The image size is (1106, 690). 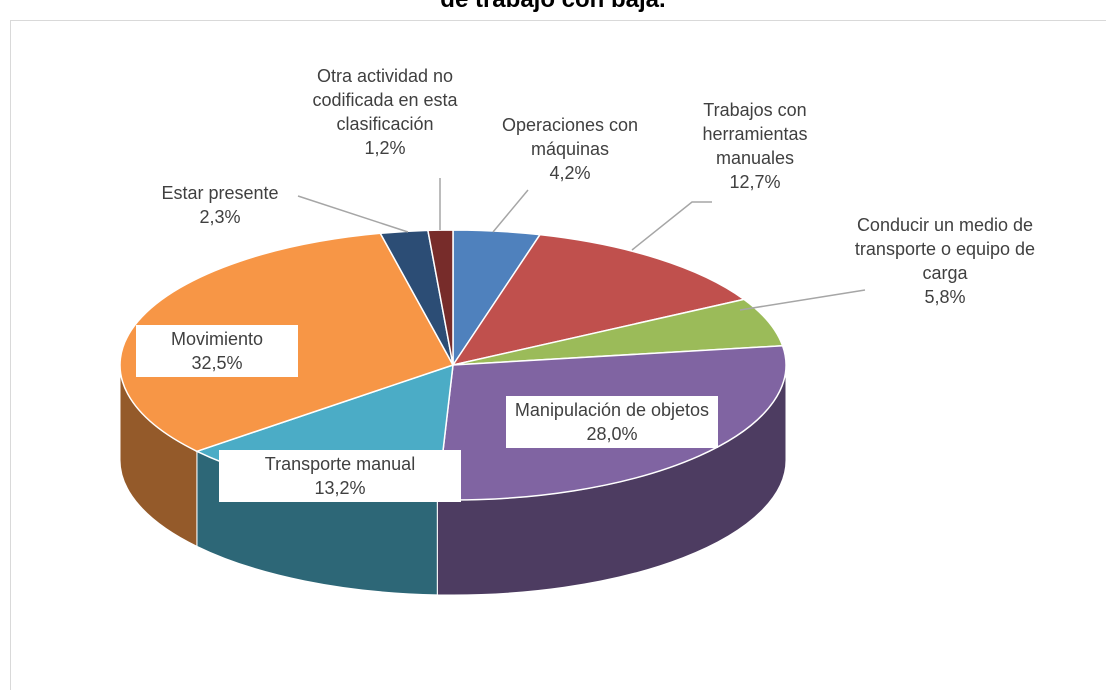 What do you see at coordinates (220, 193) in the screenshot?
I see `category-label: Estar presente` at bounding box center [220, 193].